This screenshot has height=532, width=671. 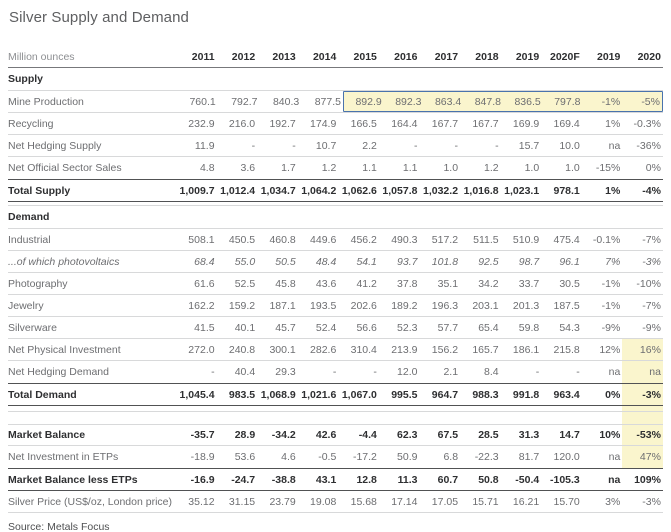 What do you see at coordinates (58, 372) in the screenshot?
I see `row-label: Net Hedging Demand` at bounding box center [58, 372].